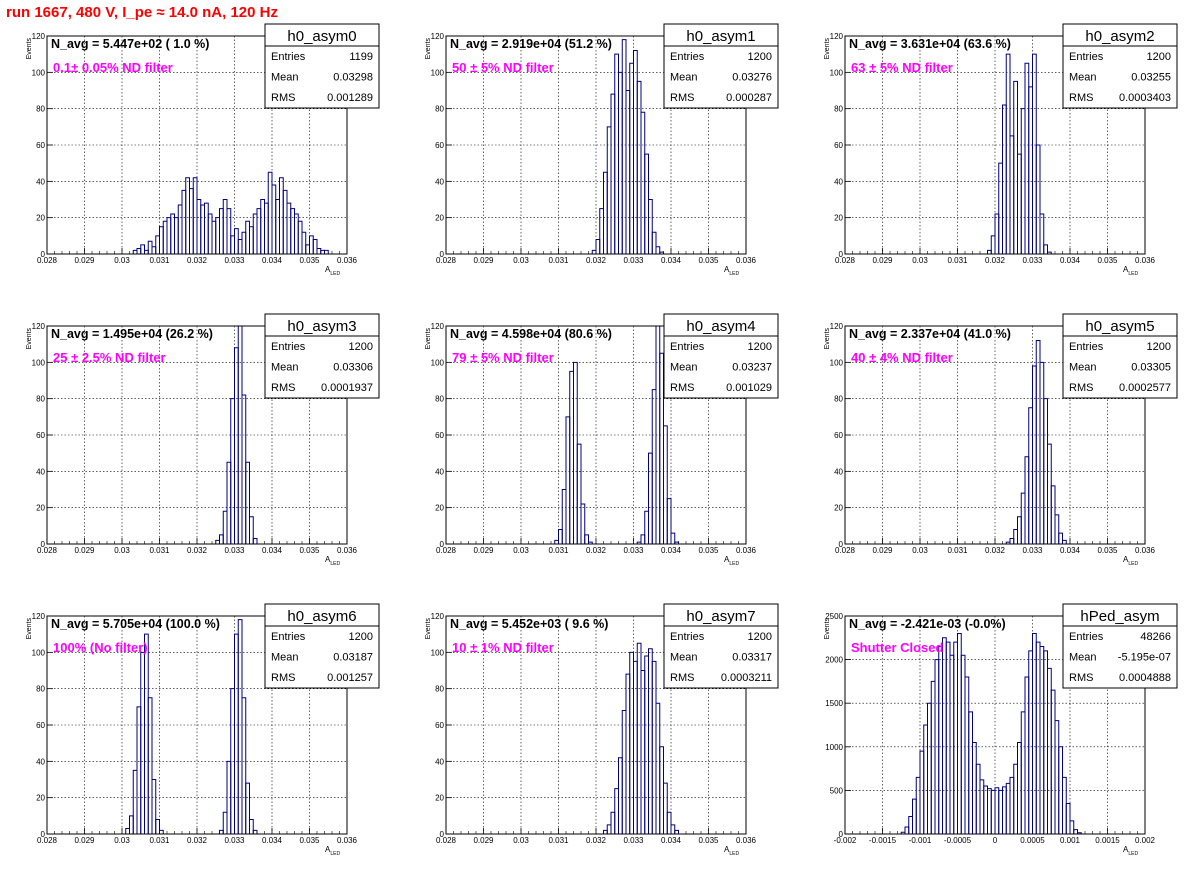 The height and width of the screenshot is (872, 1196). What do you see at coordinates (122, 840) in the screenshot?
I see `x-tick-label: 0.03` at bounding box center [122, 840].